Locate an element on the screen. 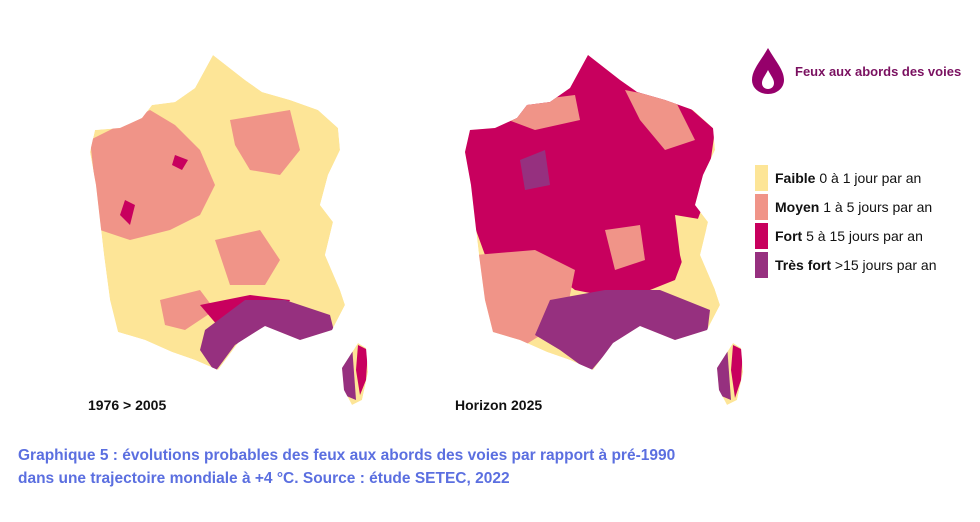 This screenshot has width=980, height=522. legend-entry: Très fort >15 jours par an is located at coordinates (855, 265).